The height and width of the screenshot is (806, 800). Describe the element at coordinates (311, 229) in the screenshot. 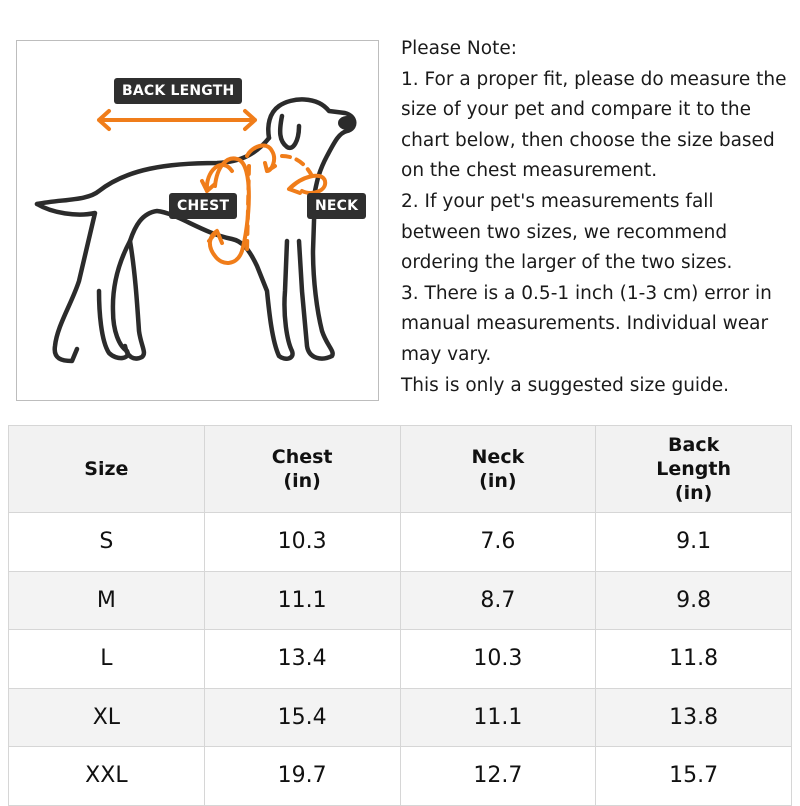

I see `dog-head-outline` at that location.